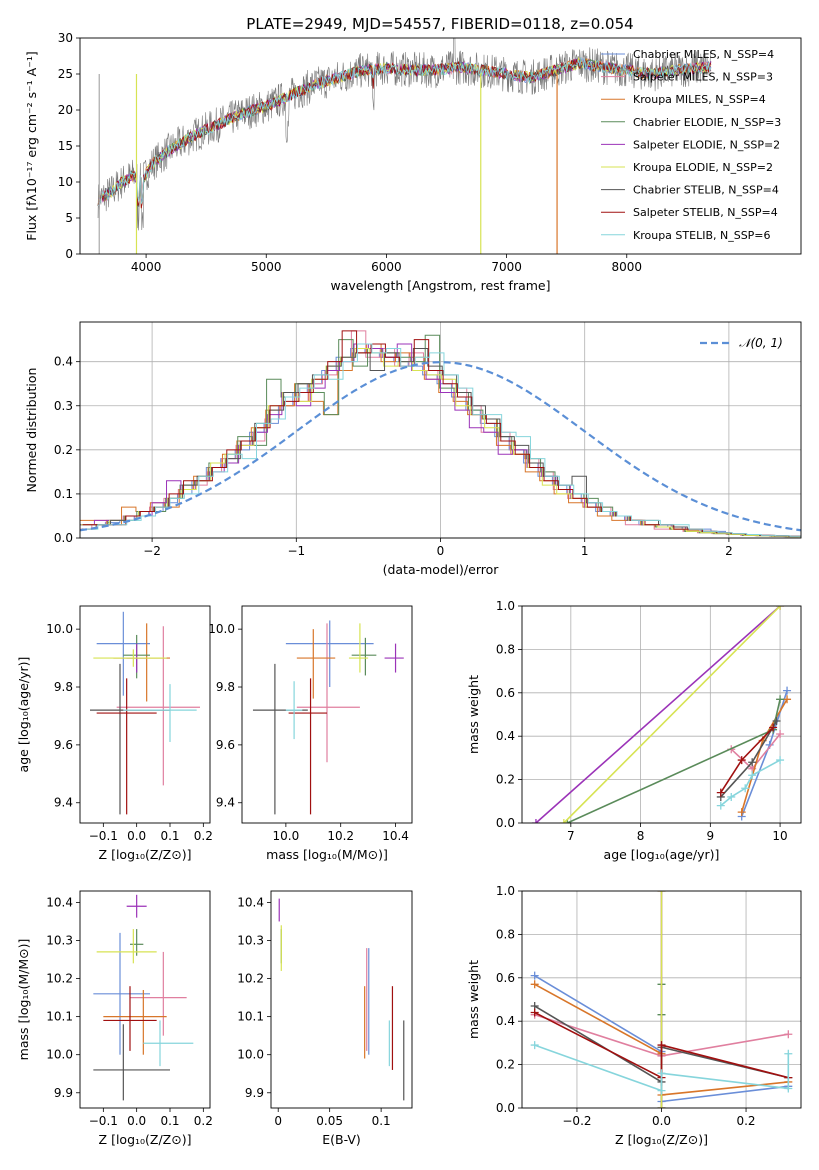  Describe the element at coordinates (59, 902) in the screenshot. I see `y-tick-label: 10.4` at that location.